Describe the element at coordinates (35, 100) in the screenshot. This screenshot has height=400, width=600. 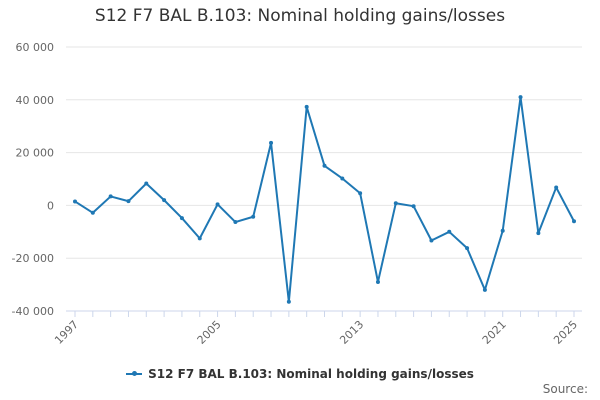
I see `y-tick-label: 40 000` at that location.